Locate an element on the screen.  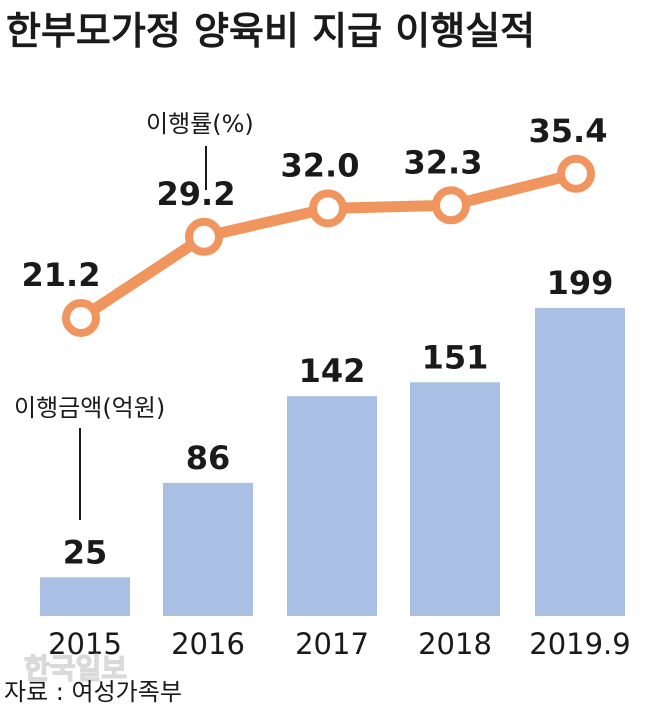
x-tick-label: 2015 is located at coordinates (85, 644).